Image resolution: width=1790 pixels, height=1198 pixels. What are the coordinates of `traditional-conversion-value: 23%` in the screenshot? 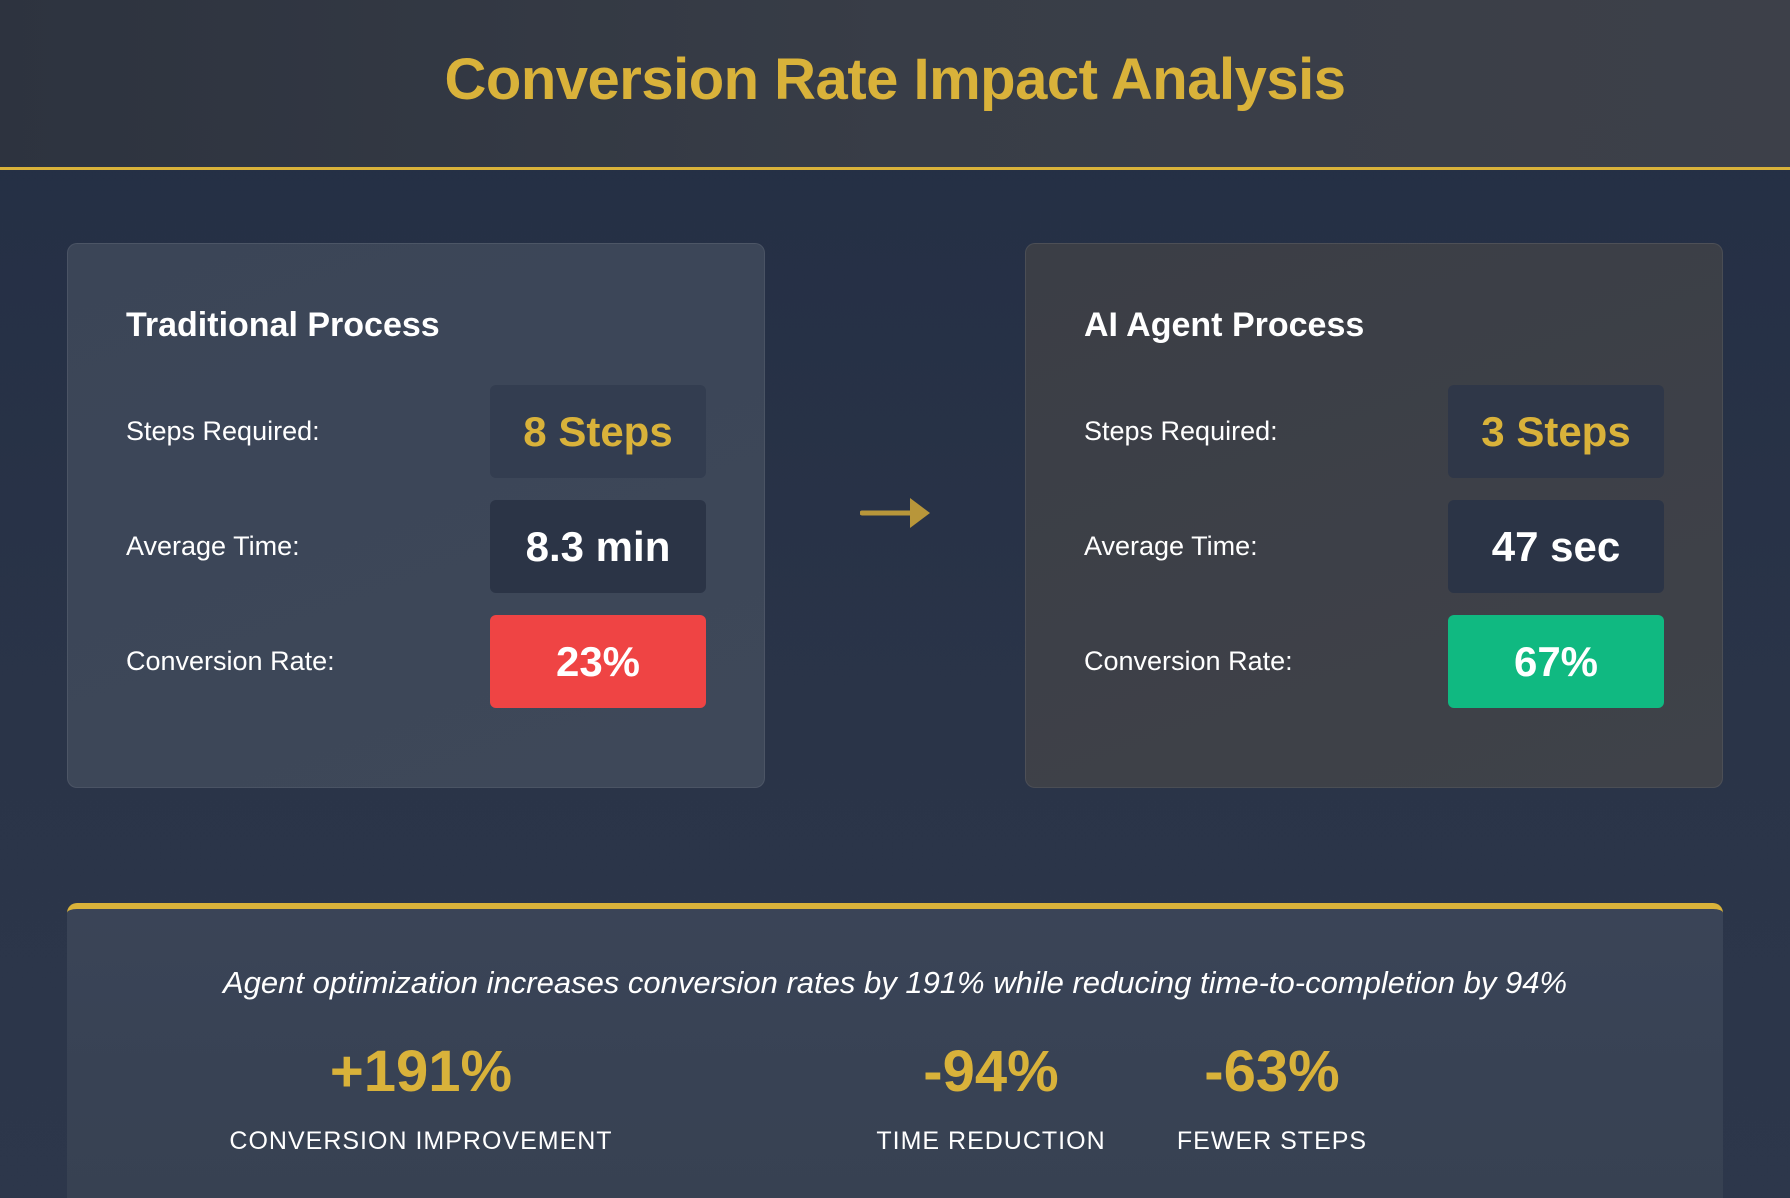 It's located at (598, 661).